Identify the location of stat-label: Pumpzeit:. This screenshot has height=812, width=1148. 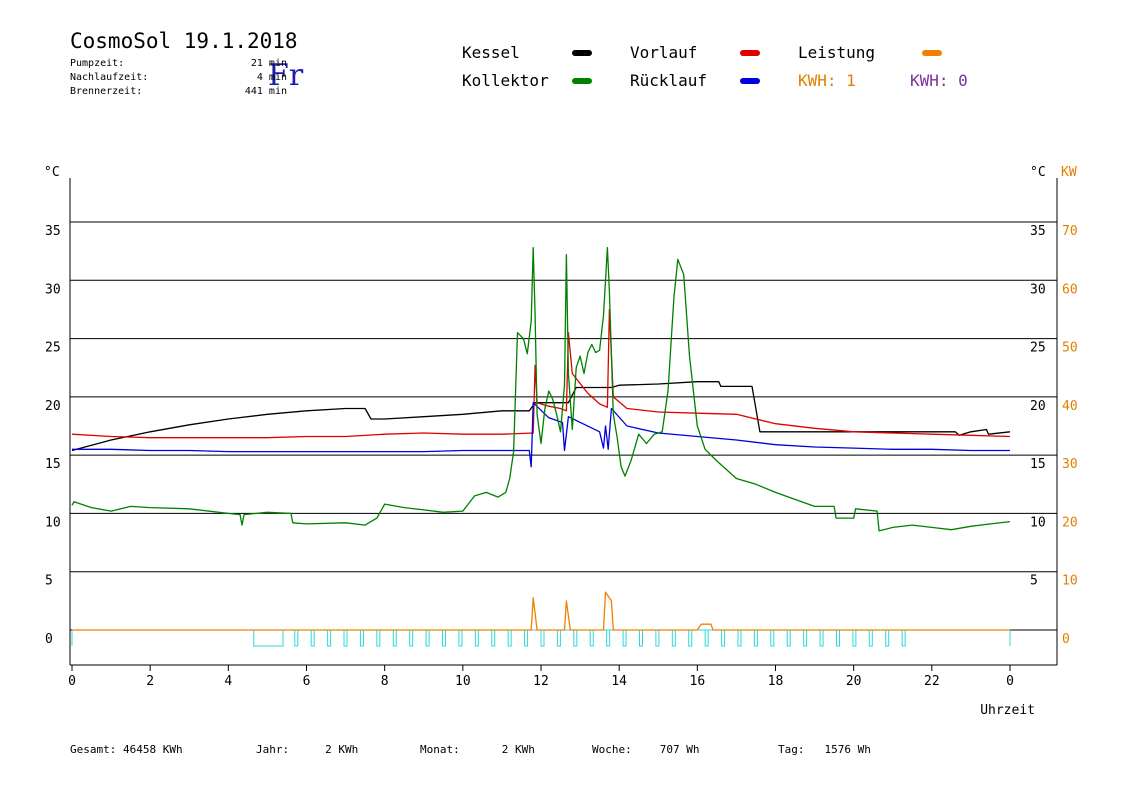
(97, 63).